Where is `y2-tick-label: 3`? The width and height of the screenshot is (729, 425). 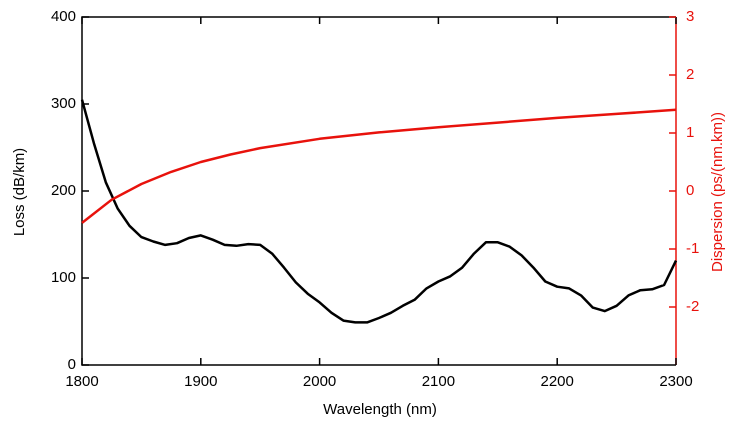 y2-tick-label: 3 is located at coordinates (690, 16).